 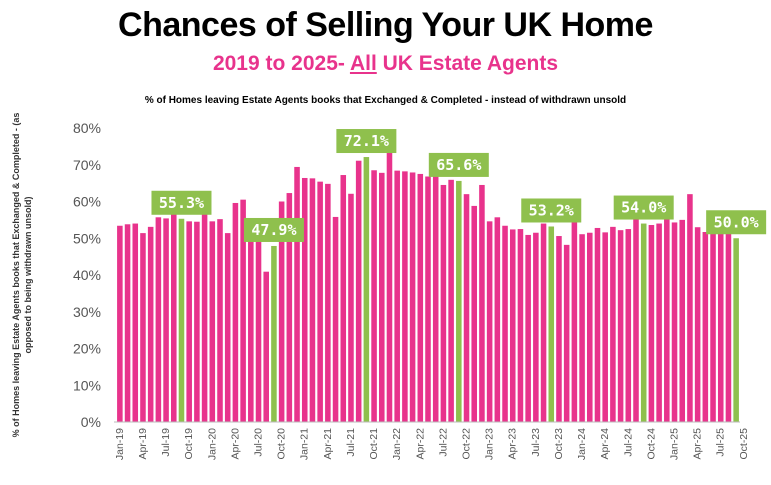 I want to click on x-tick-label: Oct-22, so click(x=467, y=444).